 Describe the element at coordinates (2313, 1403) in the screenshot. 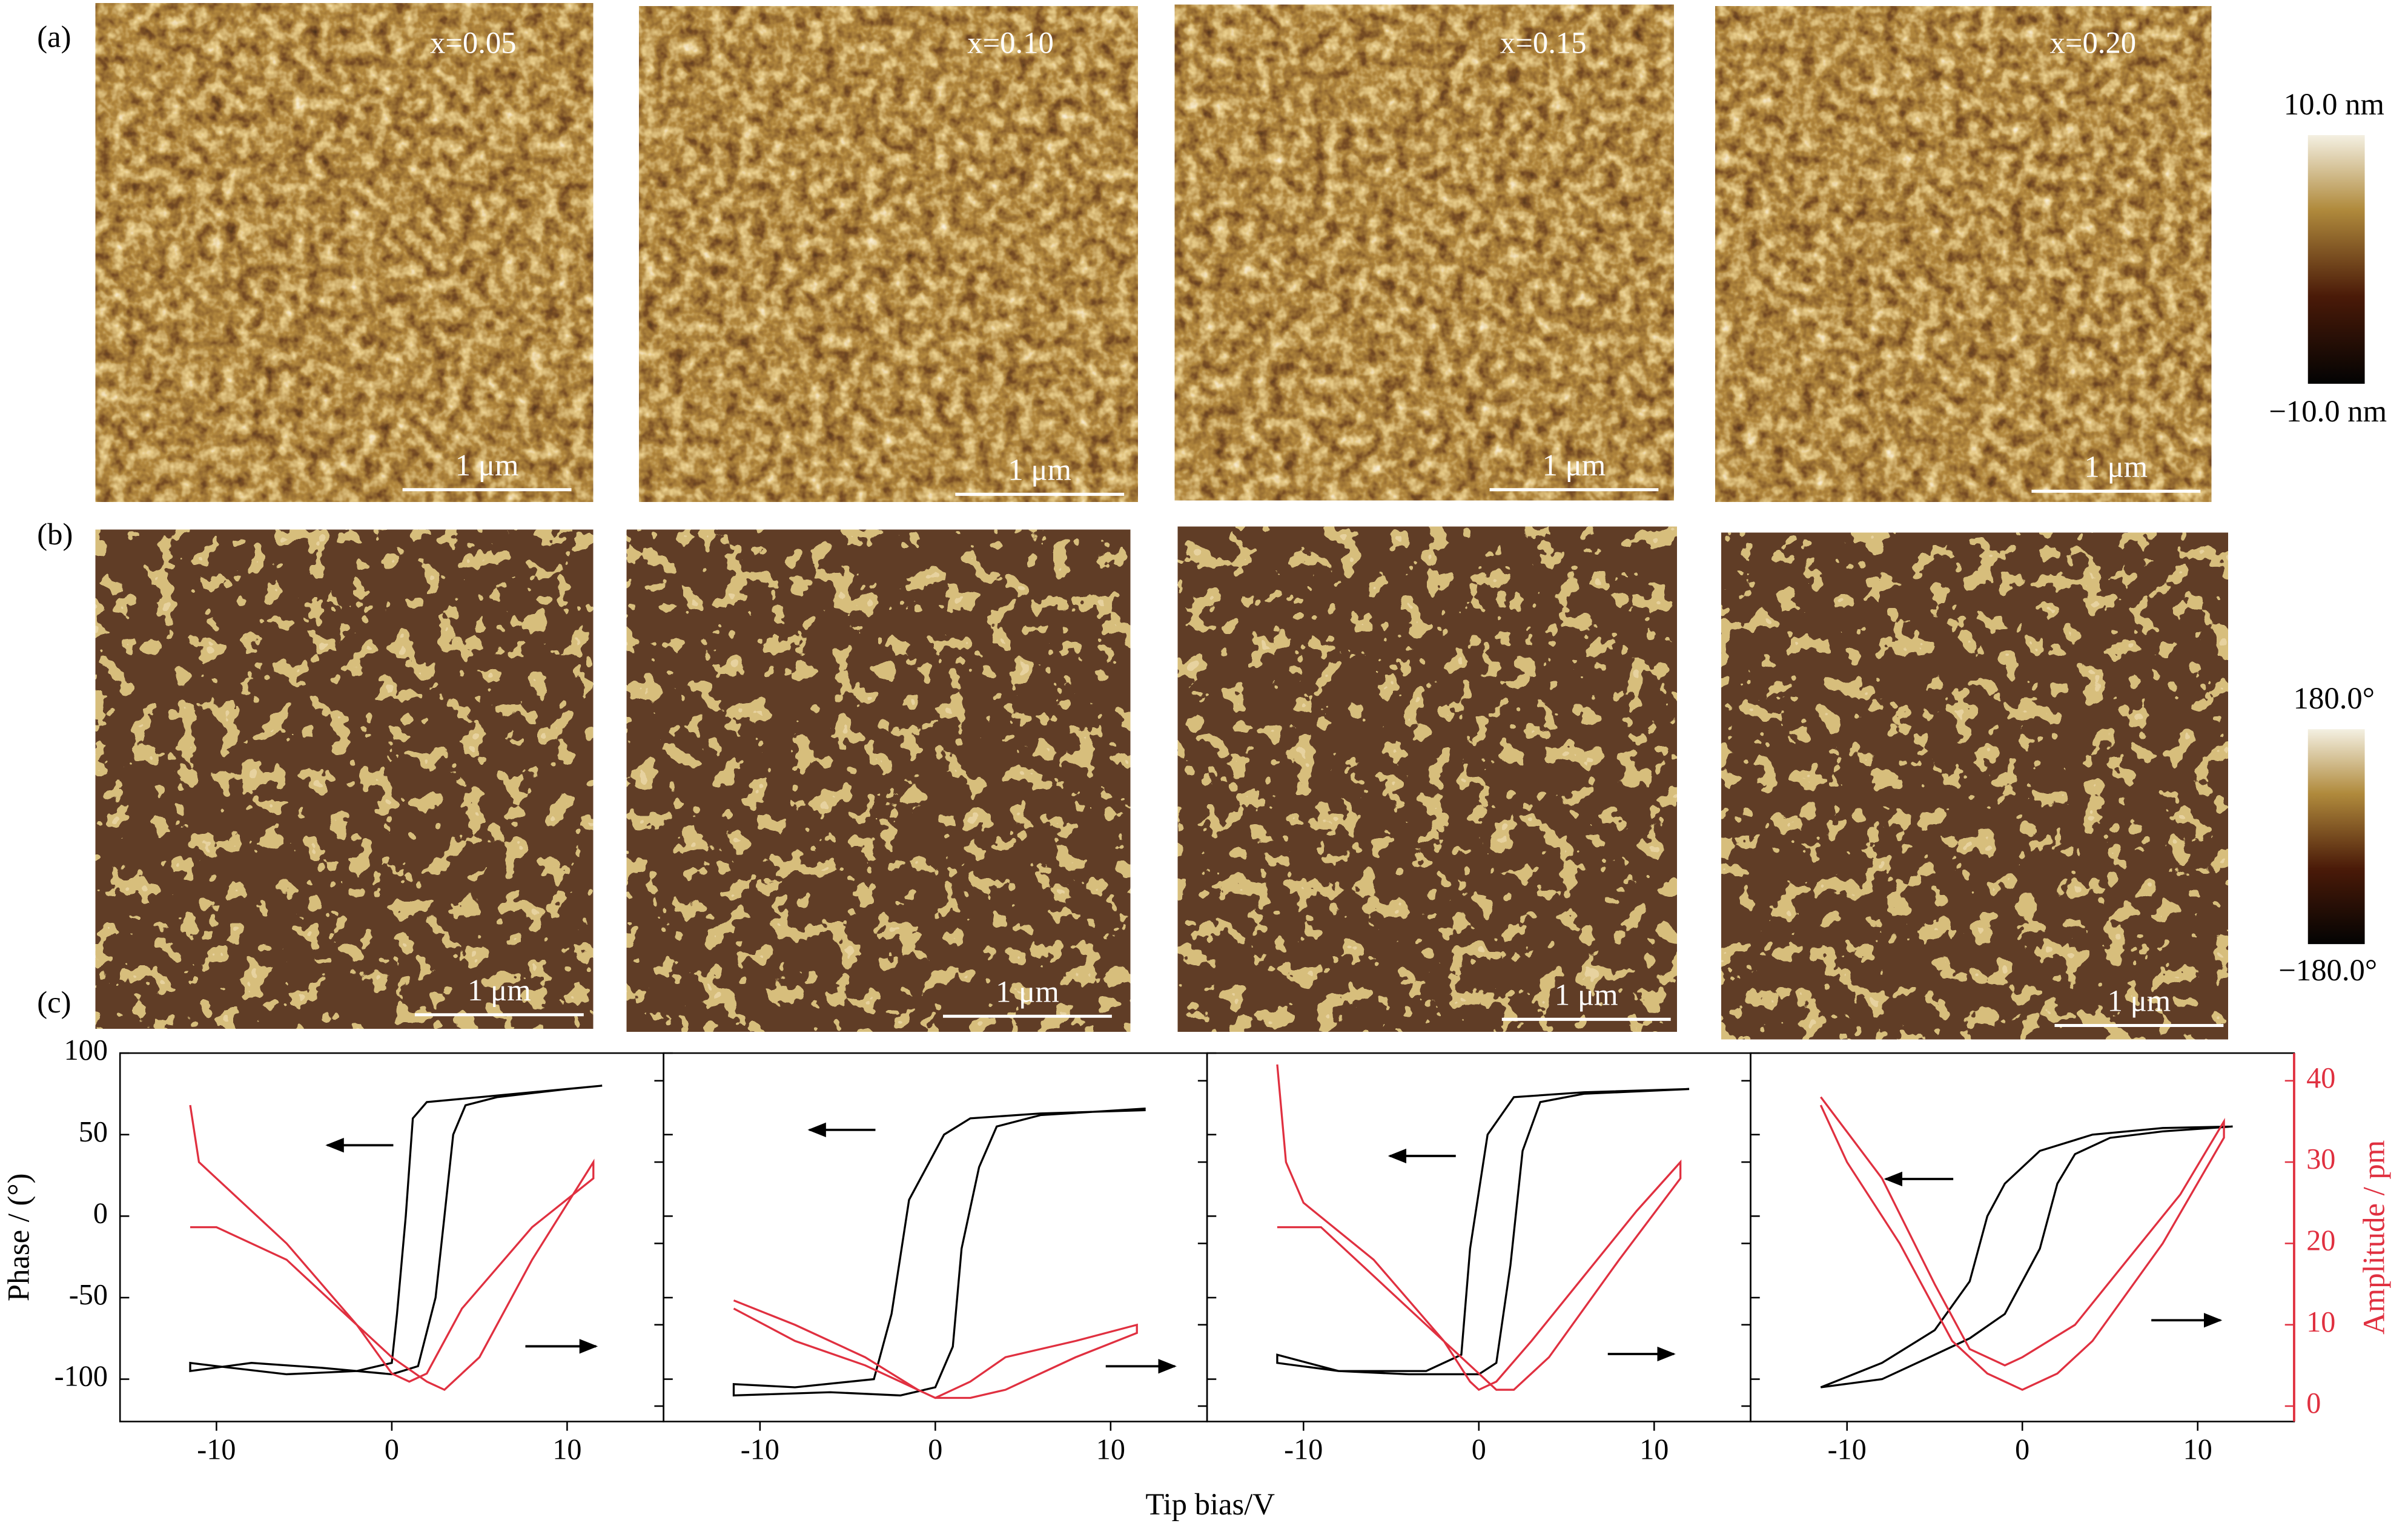

I see `y2-tick-label: 0` at that location.